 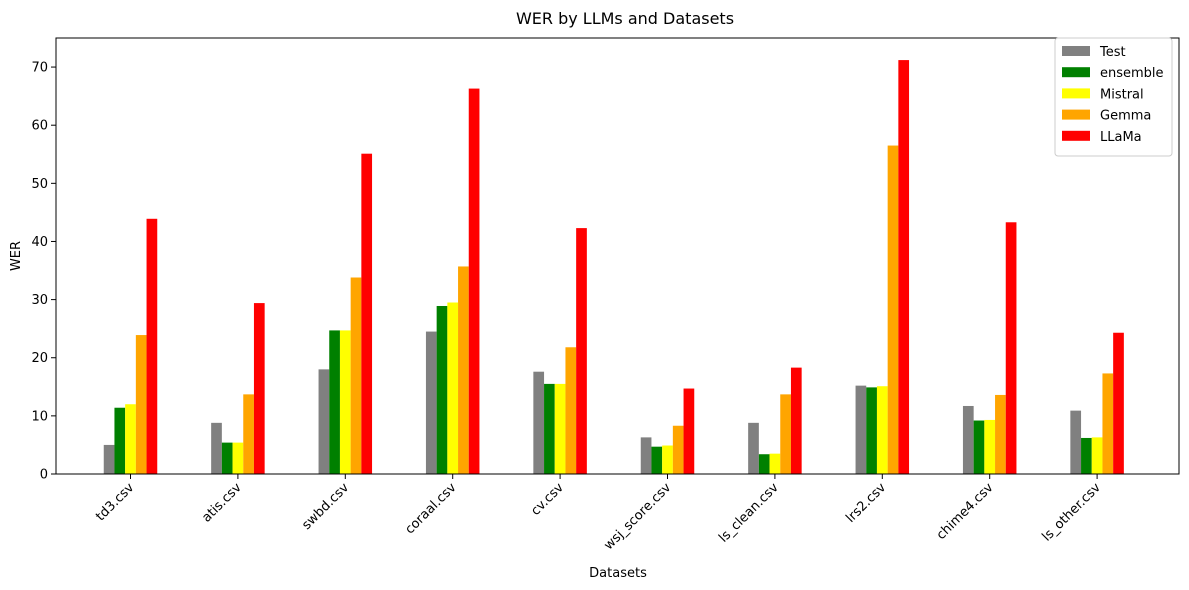 I want to click on x-axis-label: Datasets, so click(x=618, y=573).